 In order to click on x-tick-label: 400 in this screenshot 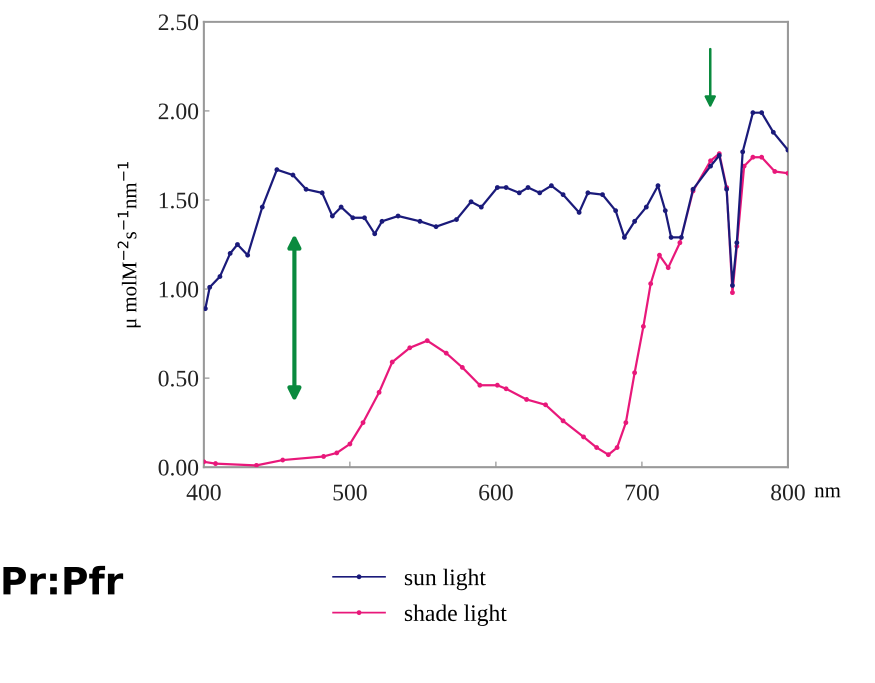, I will do `click(203, 492)`.